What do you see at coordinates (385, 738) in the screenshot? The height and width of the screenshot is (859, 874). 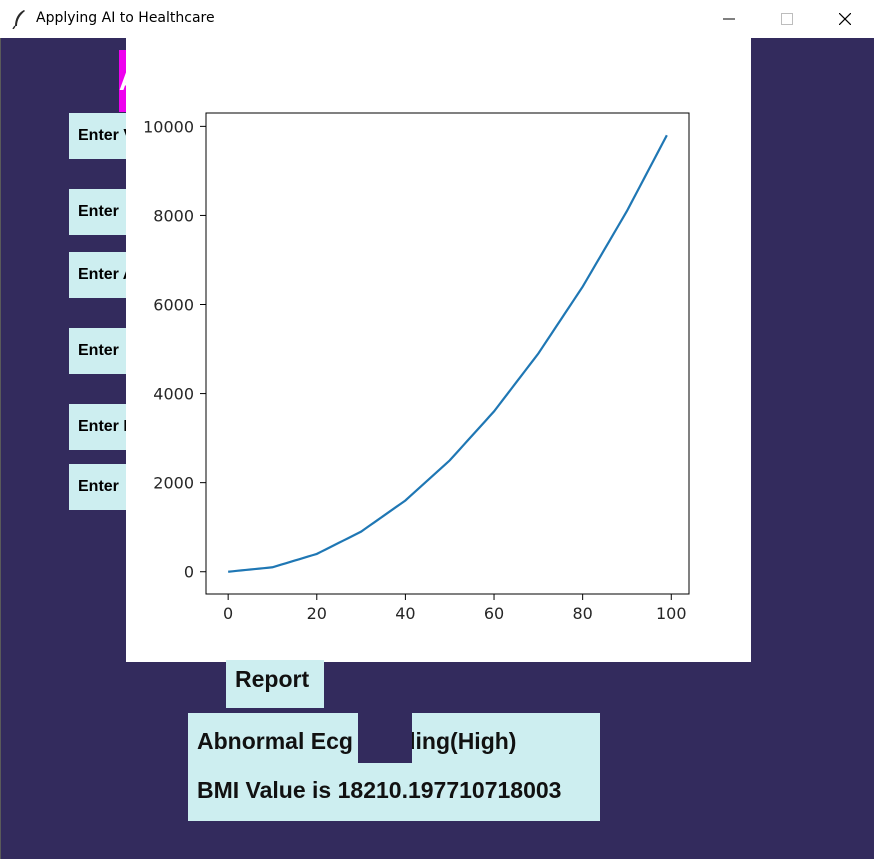 I see `background-gap` at bounding box center [385, 738].